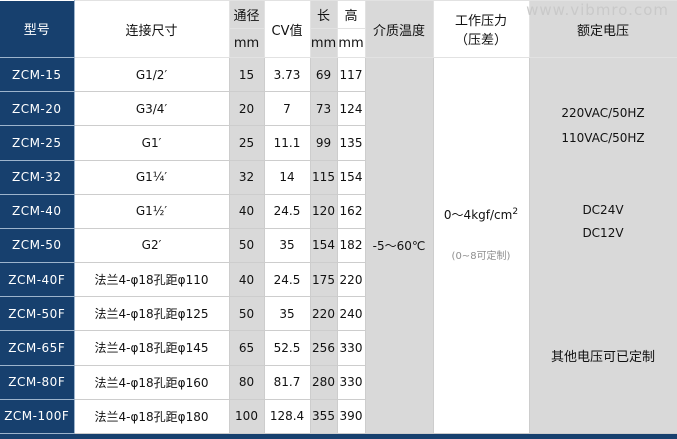 The image size is (677, 439). What do you see at coordinates (246, 382) in the screenshot?
I see `diameter-cell: 80` at bounding box center [246, 382].